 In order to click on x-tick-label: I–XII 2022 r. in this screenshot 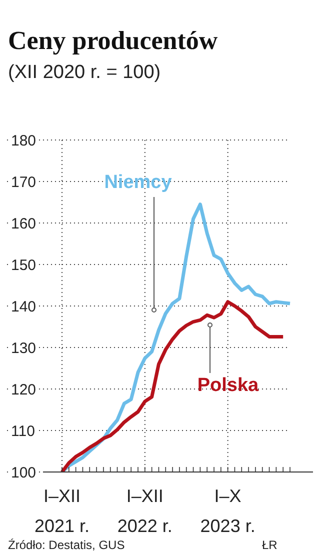, I will do `click(144, 511)`.